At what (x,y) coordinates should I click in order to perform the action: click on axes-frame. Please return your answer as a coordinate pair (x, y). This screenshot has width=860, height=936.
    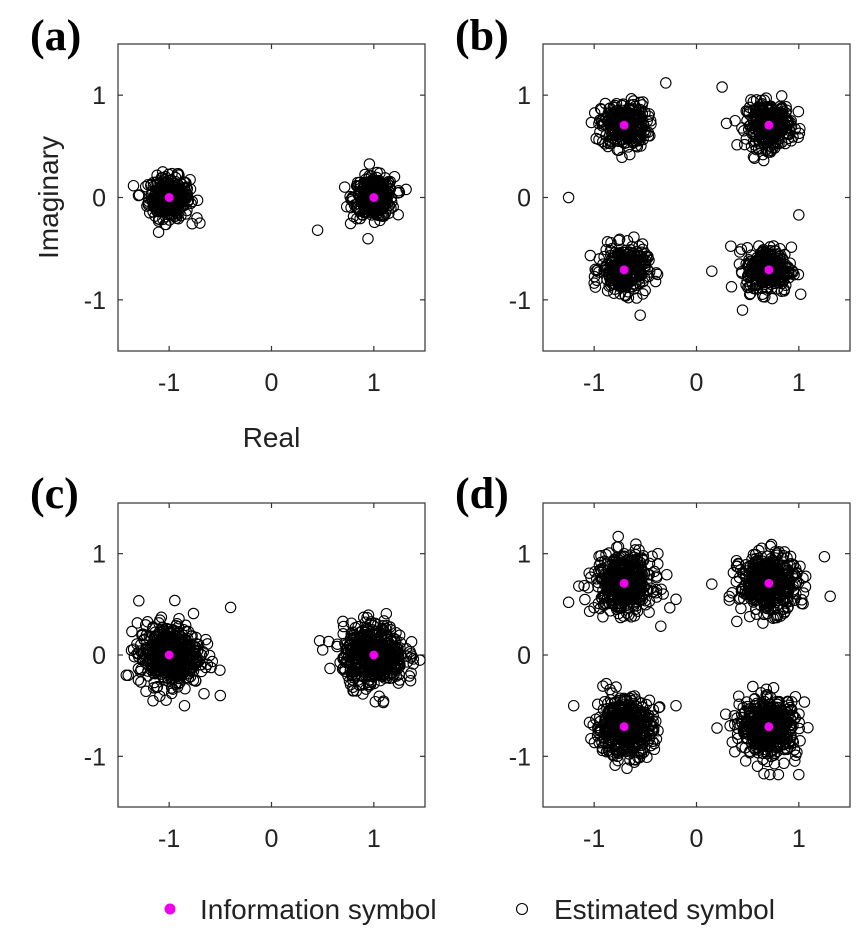
    Looking at the image, I should click on (696, 197).